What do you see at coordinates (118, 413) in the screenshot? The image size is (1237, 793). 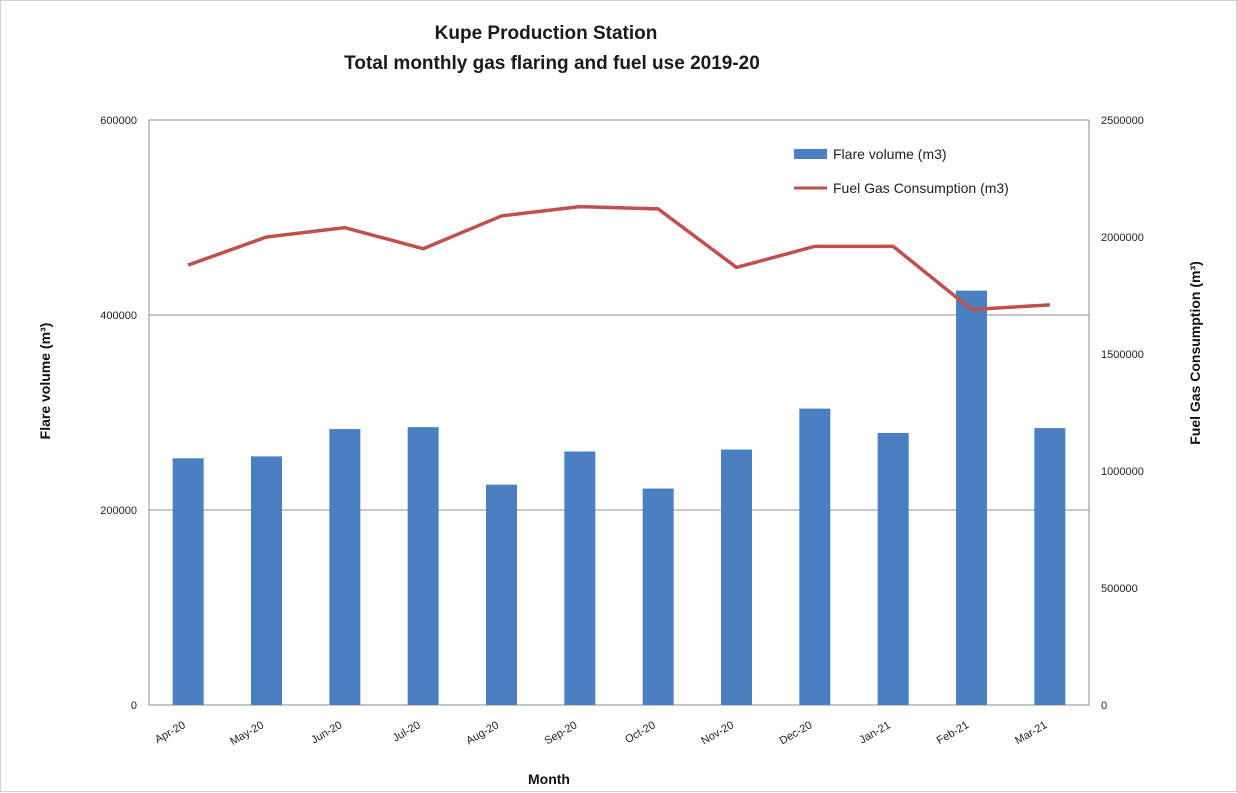 I see `left-axis-ticks: 0 200000 400000 600000` at bounding box center [118, 413].